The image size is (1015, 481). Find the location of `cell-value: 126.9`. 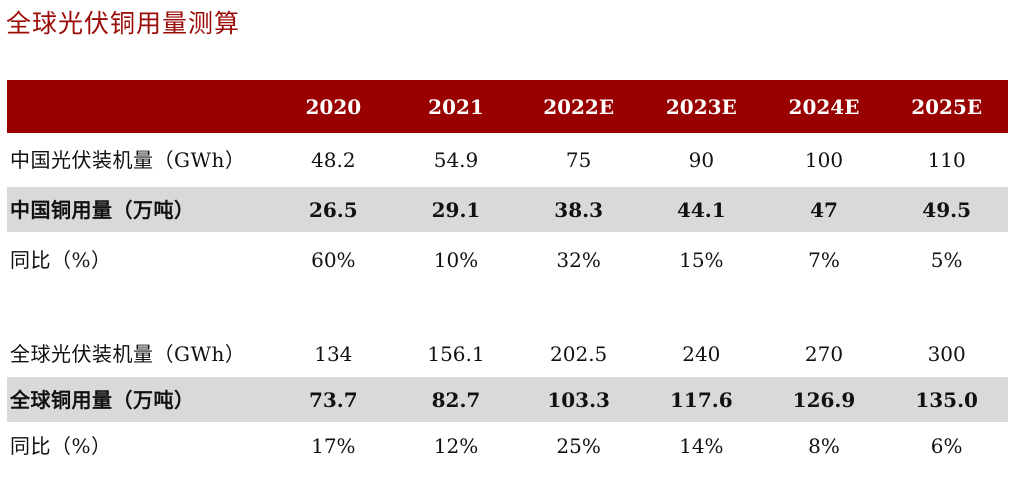

cell-value: 126.9 is located at coordinates (824, 399).